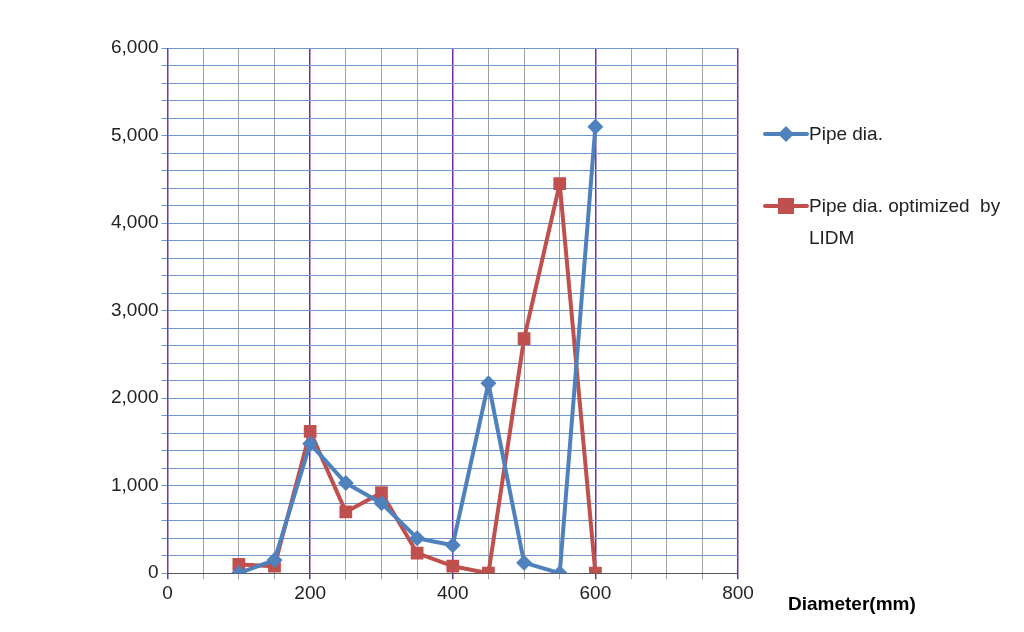 This screenshot has width=1024, height=632. What do you see at coordinates (310, 592) in the screenshot?
I see `x-tick-label: 200` at bounding box center [310, 592].